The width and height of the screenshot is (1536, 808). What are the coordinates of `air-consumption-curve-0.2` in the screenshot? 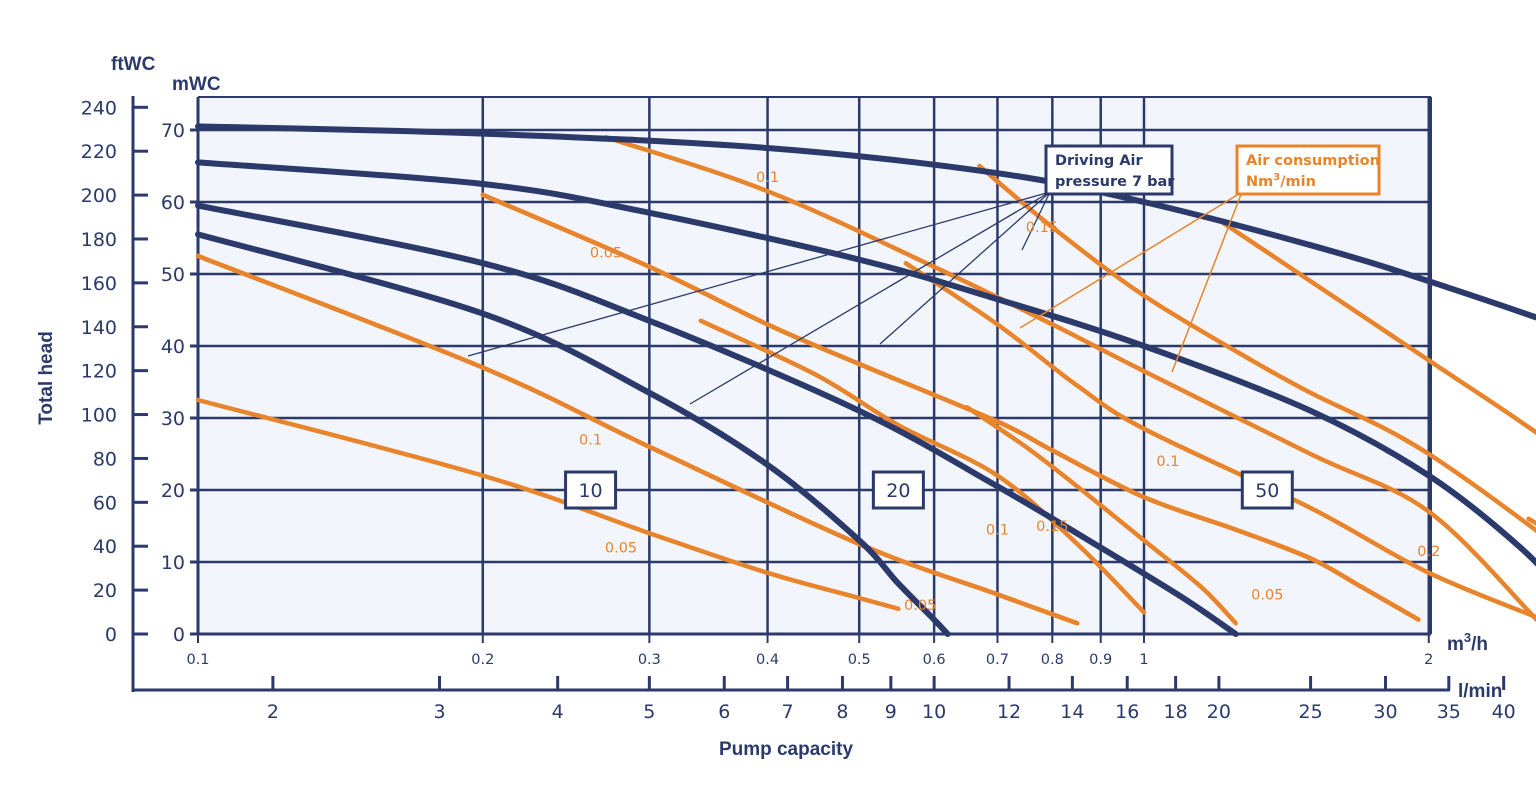 It's located at (1376, 326).